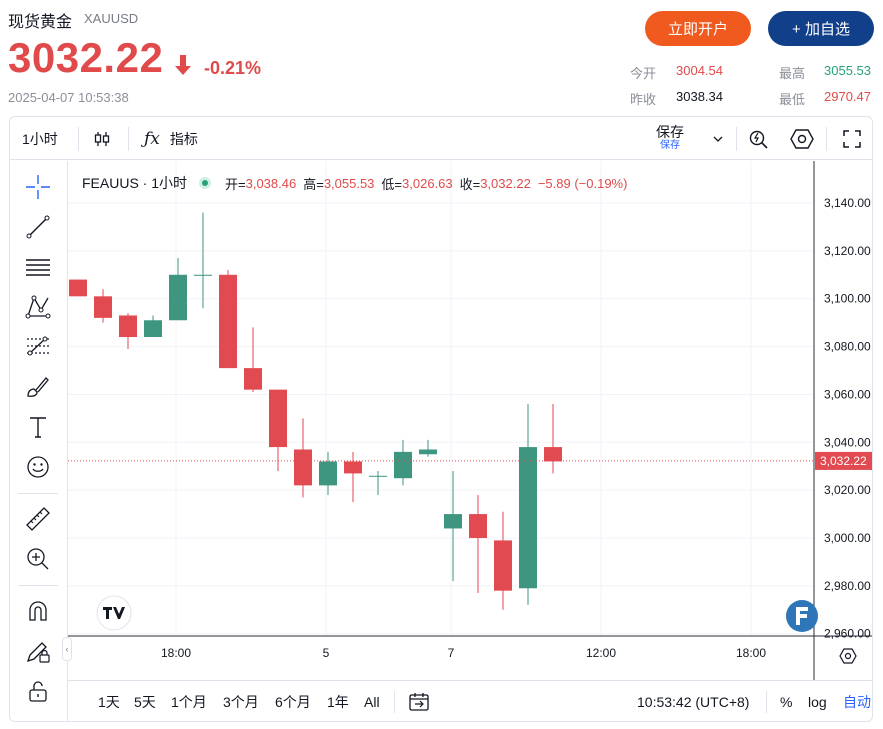 Image resolution: width=883 pixels, height=729 pixels. What do you see at coordinates (205, 183) in the screenshot?
I see `market-status-icon` at bounding box center [205, 183].